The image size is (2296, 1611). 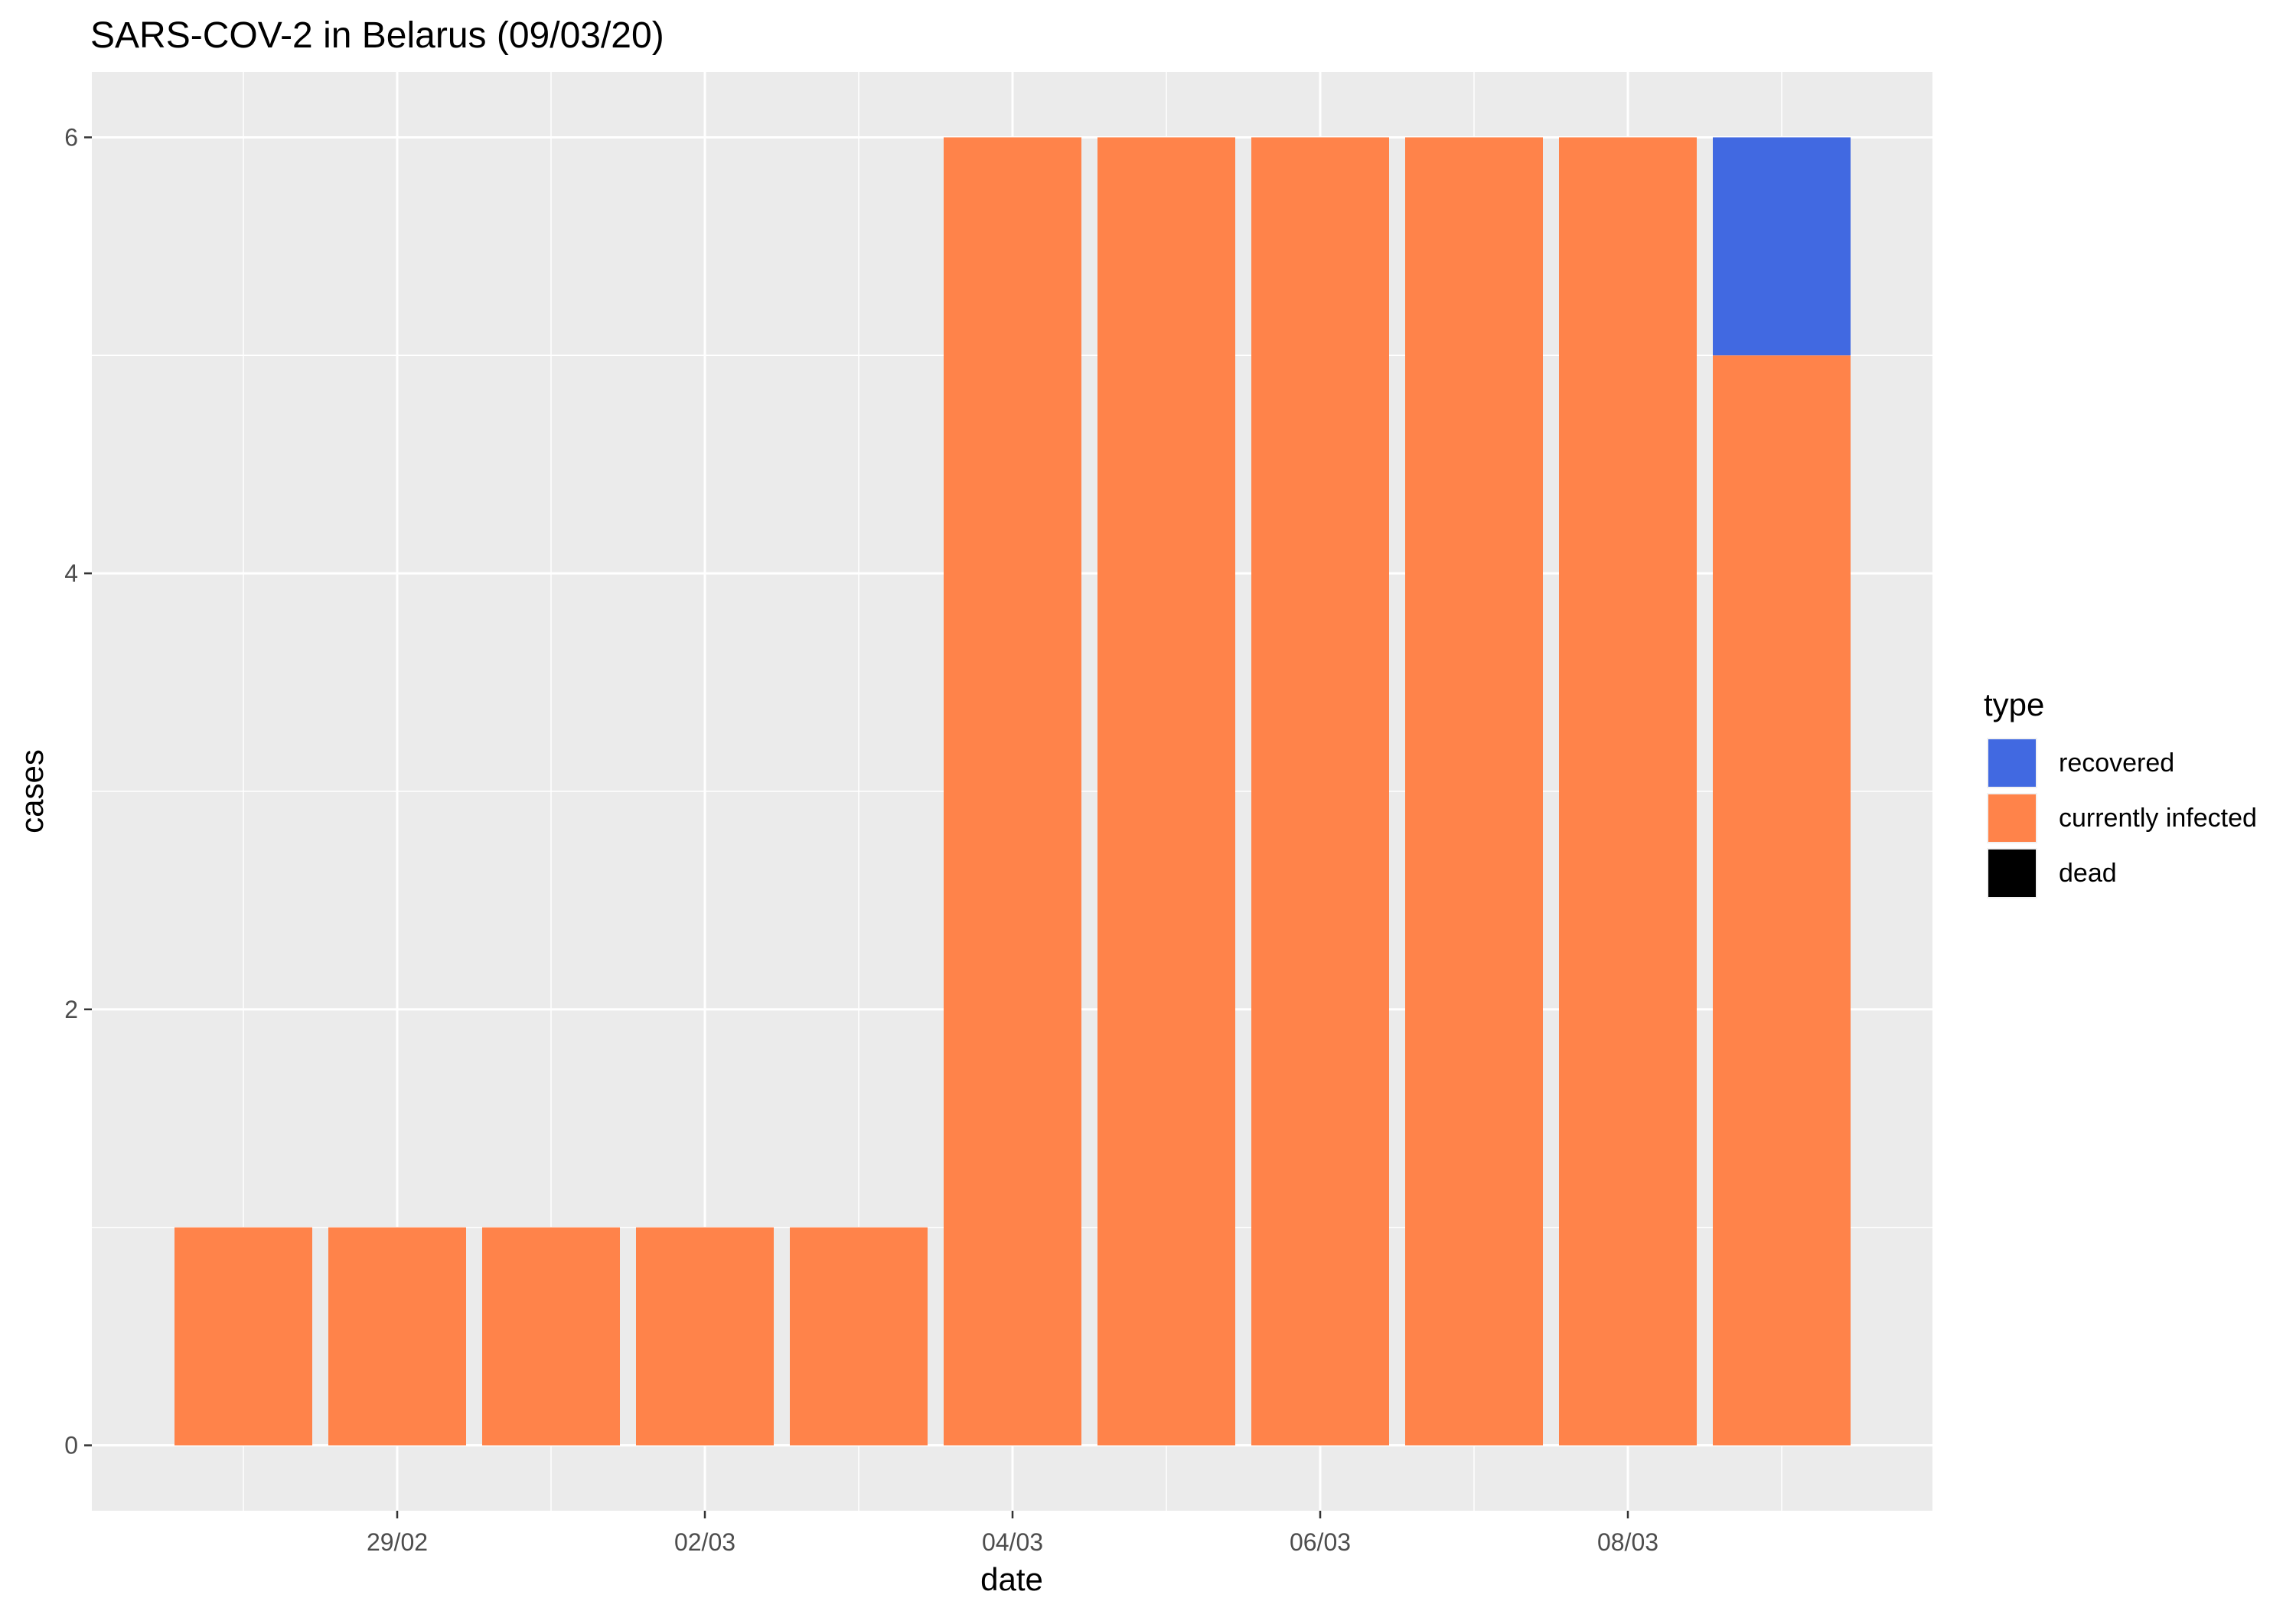 What do you see at coordinates (71, 137) in the screenshot?
I see `y-tick-label: 6` at bounding box center [71, 137].